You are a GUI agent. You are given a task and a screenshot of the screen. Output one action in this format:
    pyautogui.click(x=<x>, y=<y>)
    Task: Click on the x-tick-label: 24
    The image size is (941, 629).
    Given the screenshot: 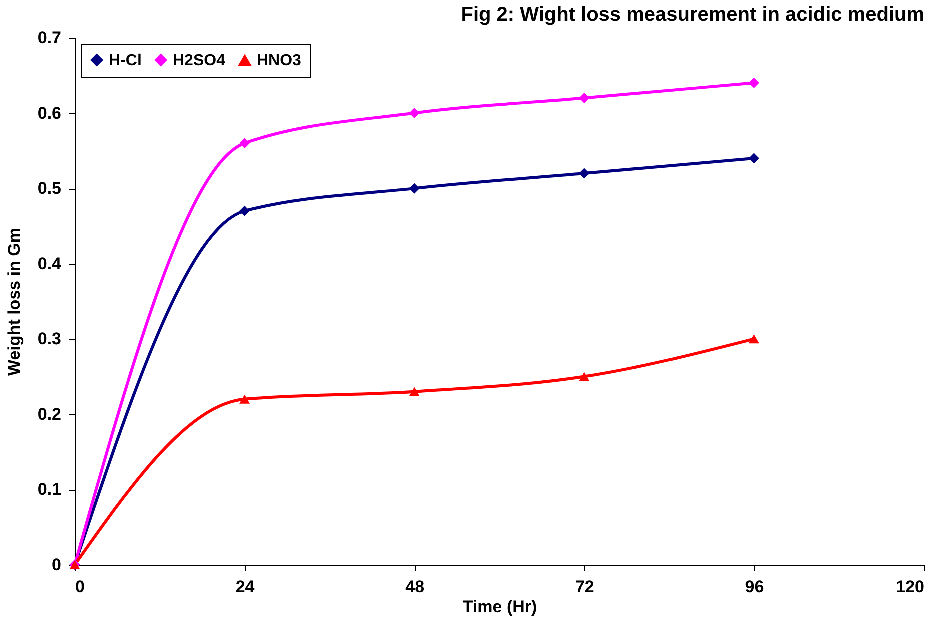 What is the action you would take?
    pyautogui.click(x=246, y=587)
    